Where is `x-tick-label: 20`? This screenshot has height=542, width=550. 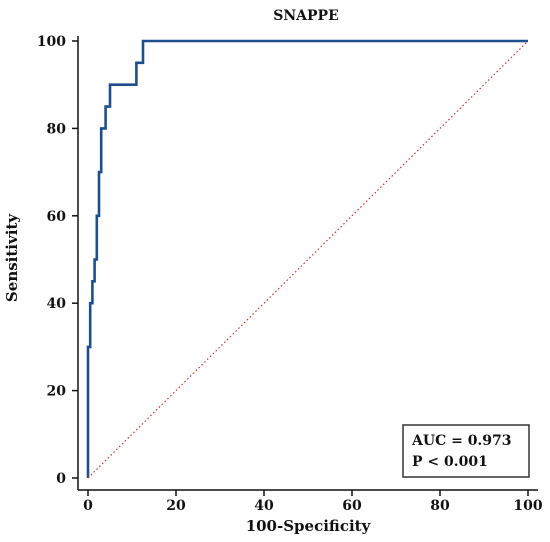 x-tick-label: 20 is located at coordinates (176, 506).